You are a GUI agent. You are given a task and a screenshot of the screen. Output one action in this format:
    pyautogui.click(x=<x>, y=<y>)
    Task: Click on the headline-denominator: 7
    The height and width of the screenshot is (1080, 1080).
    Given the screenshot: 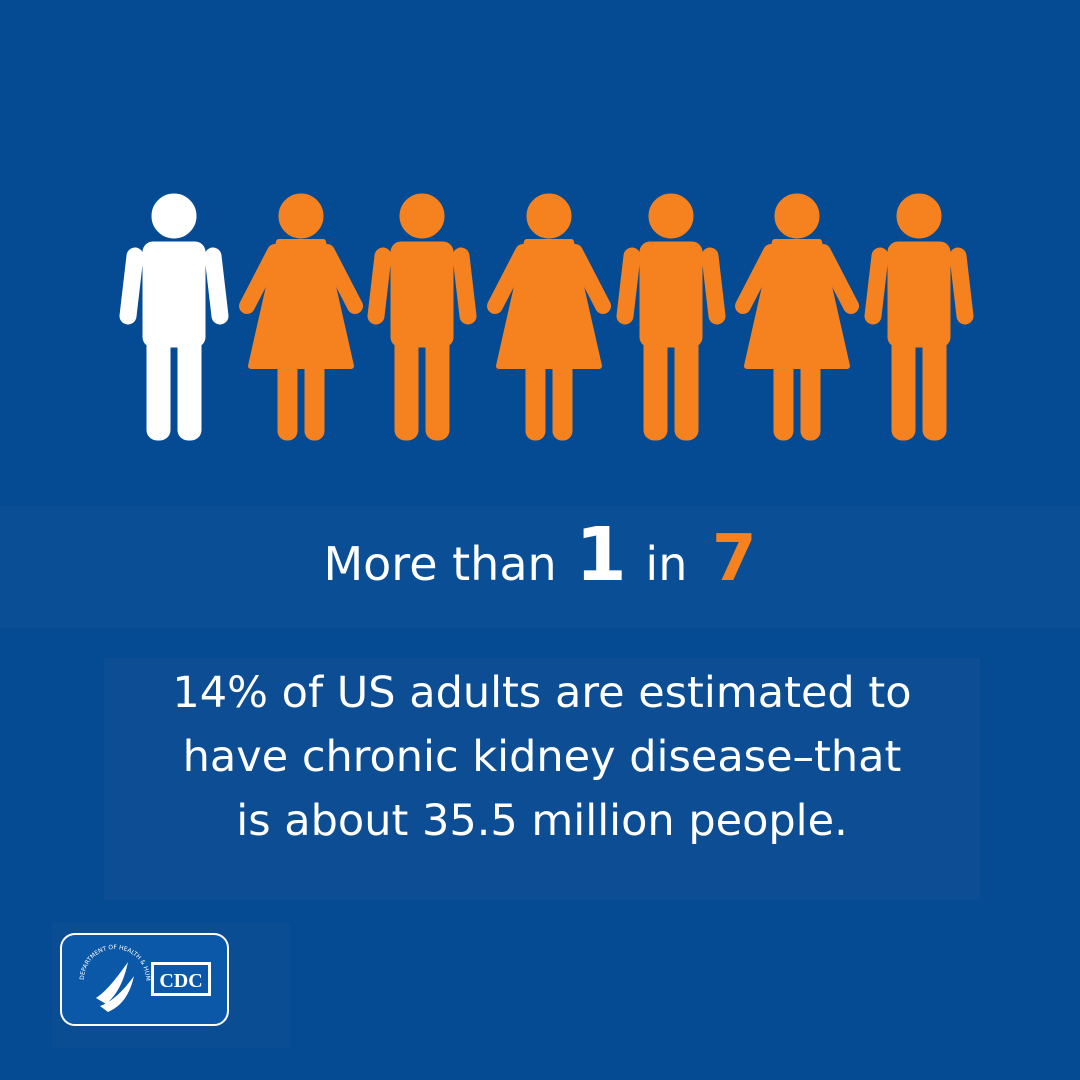 What is the action you would take?
    pyautogui.click(x=734, y=559)
    